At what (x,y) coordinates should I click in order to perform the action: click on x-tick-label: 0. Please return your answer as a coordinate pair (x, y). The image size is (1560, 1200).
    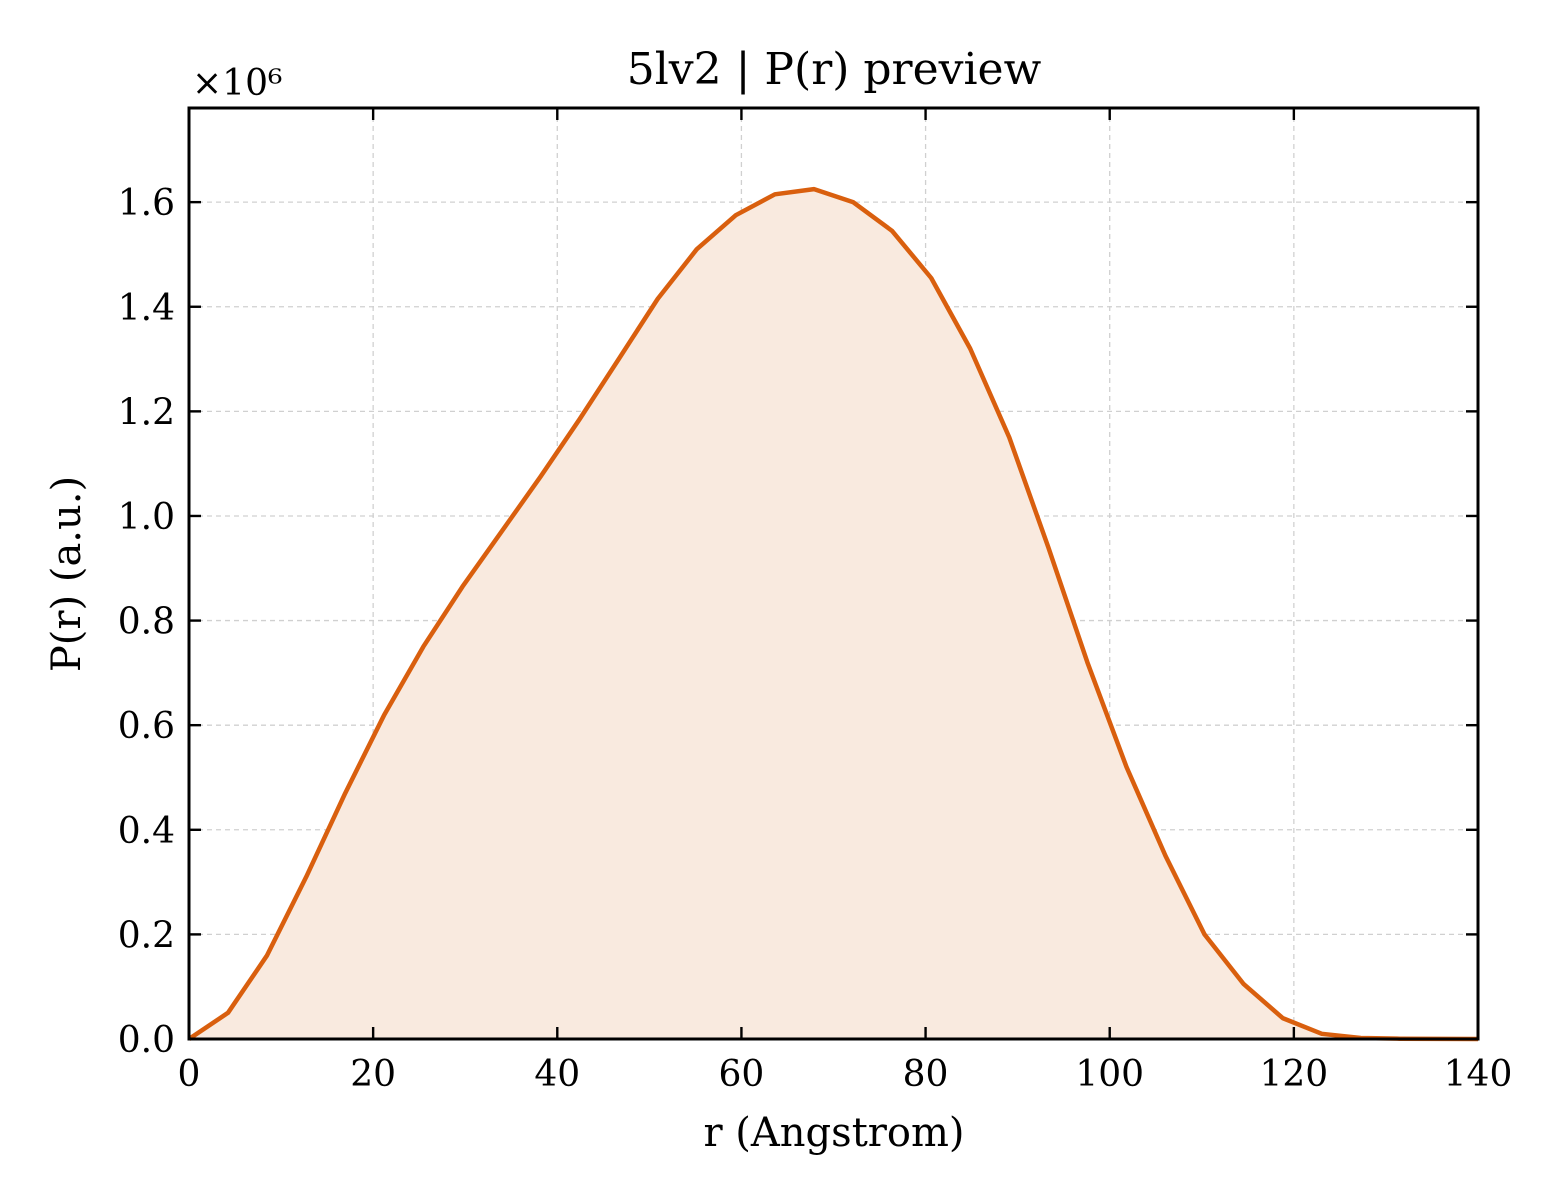
    Looking at the image, I should click on (189, 1074).